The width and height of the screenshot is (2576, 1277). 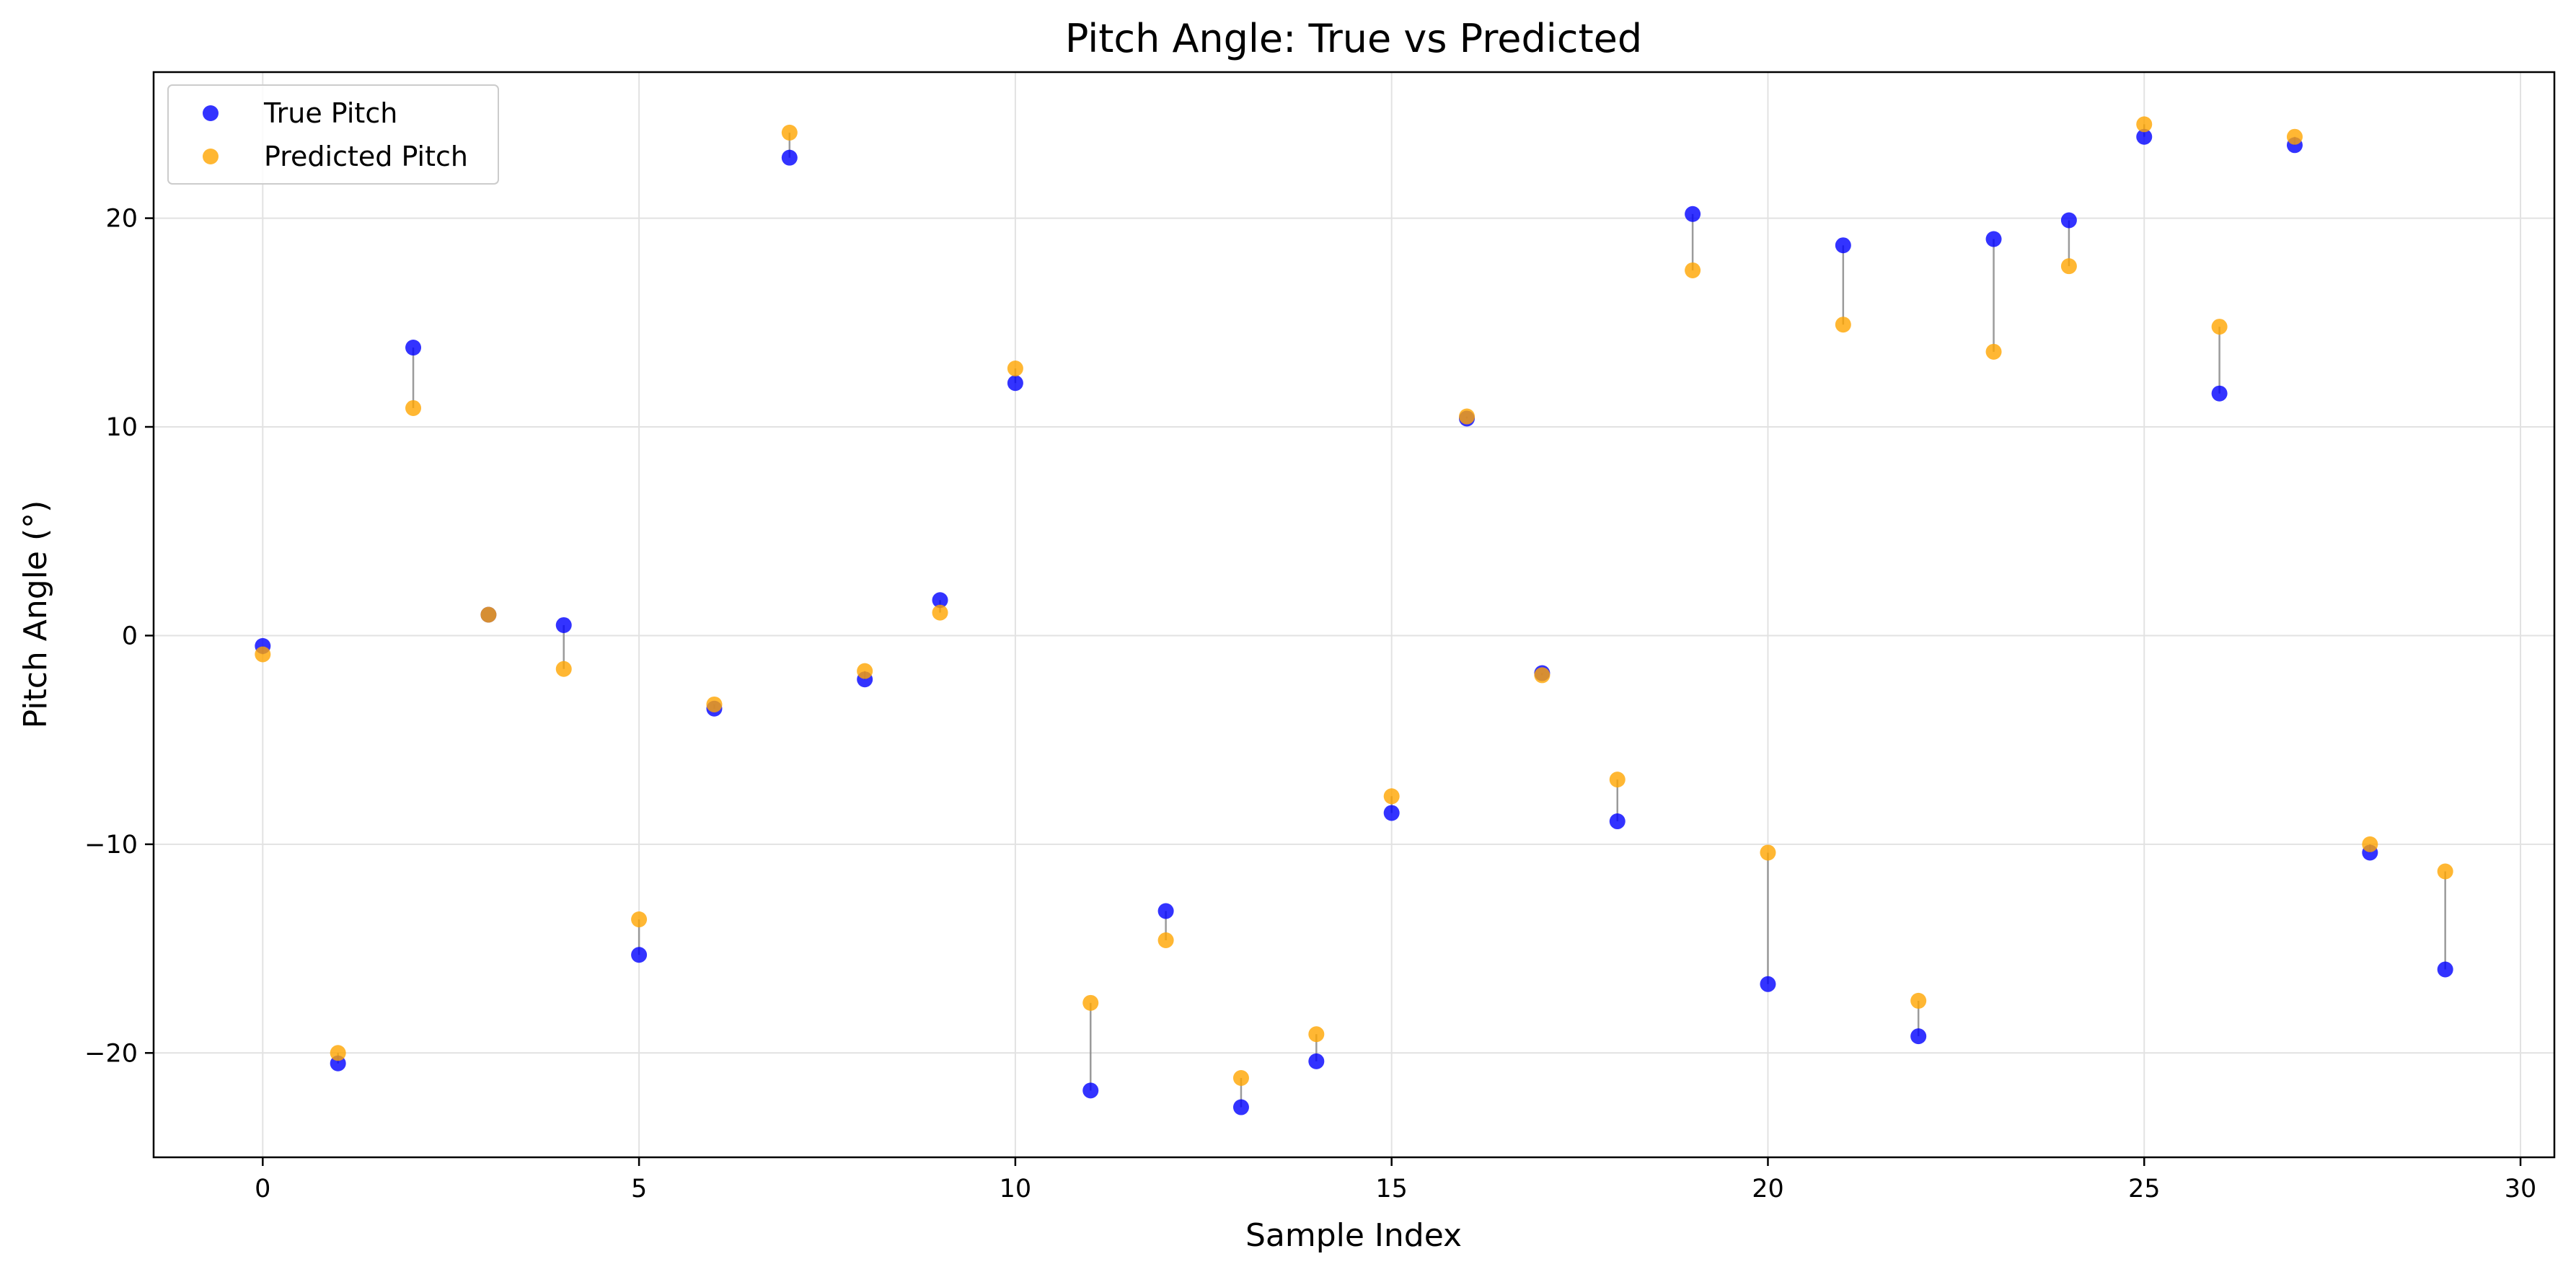 I want to click on x-tick-label: 25, so click(x=2144, y=1189).